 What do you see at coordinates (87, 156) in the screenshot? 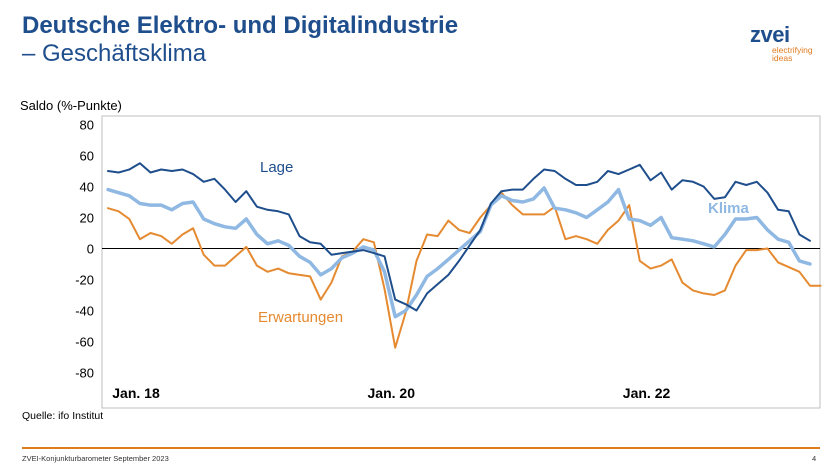
I see `y-tick-label: 60` at bounding box center [87, 156].